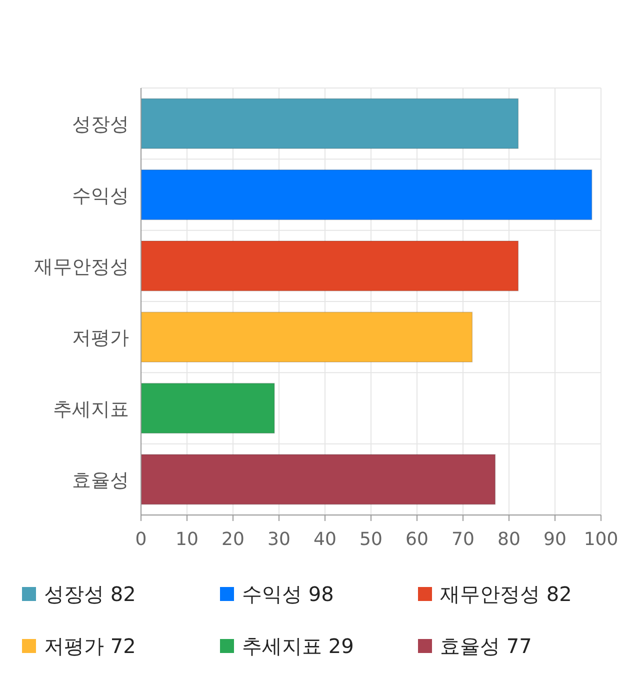 This screenshot has height=700, width=640. I want to click on legend-label: 추세지표 29, so click(298, 646).